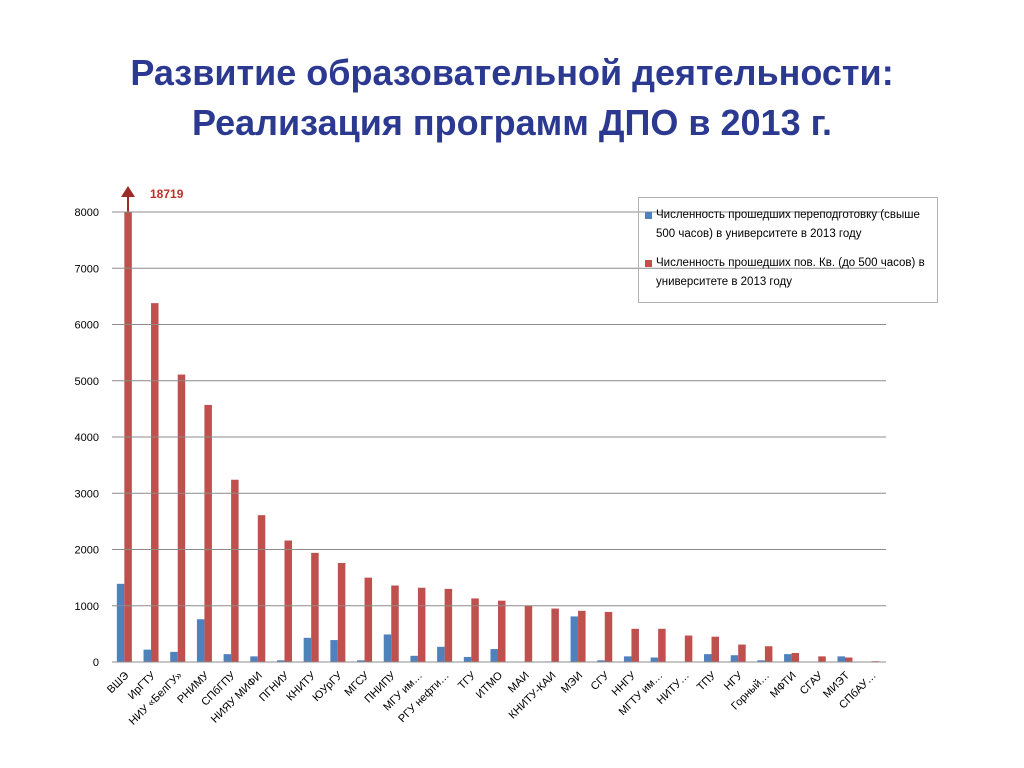 The height and width of the screenshot is (768, 1024). What do you see at coordinates (87, 438) in the screenshot?
I see `y-tick-label: 4000` at bounding box center [87, 438].